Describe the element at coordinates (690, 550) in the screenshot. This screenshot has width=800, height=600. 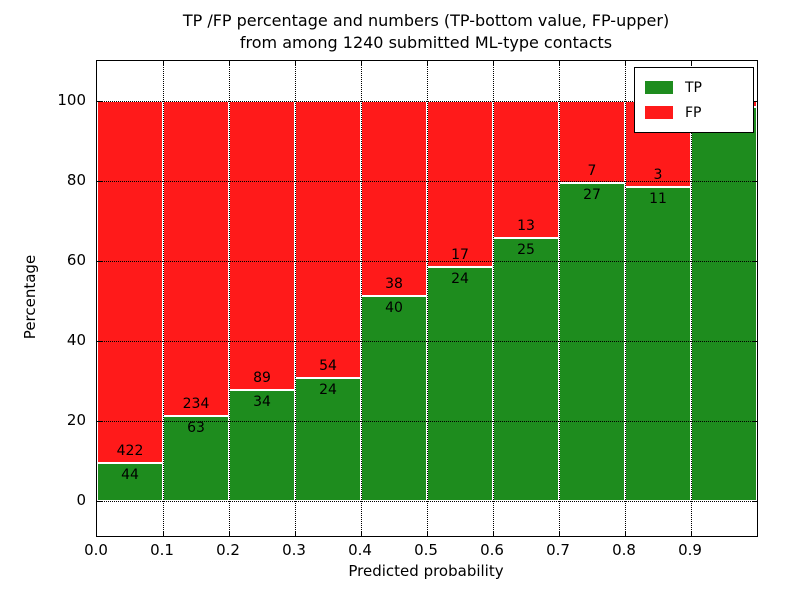
I see `x-tick-label: 0.9` at that location.